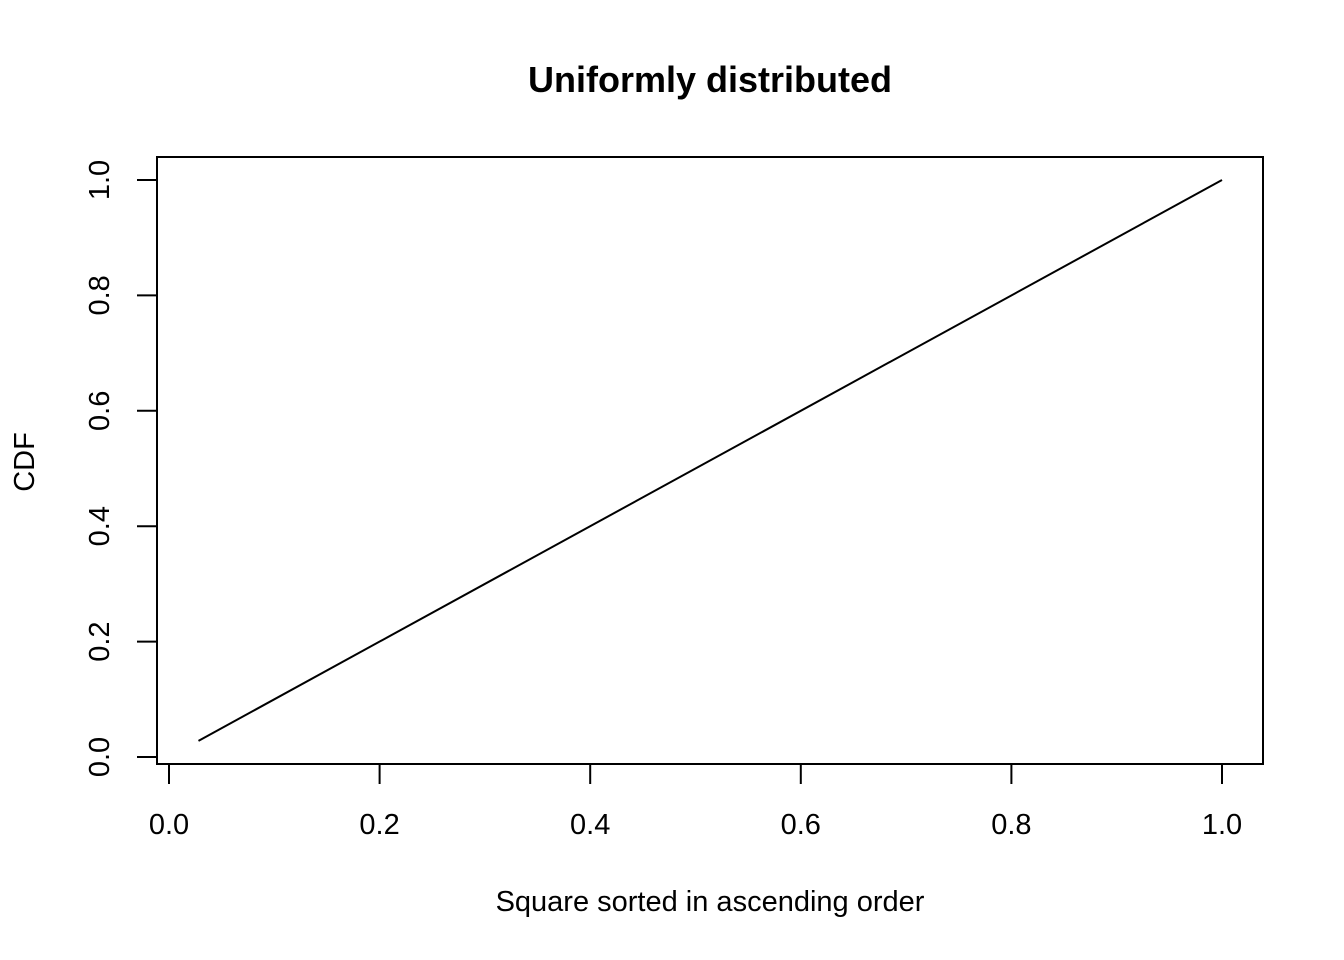 The width and height of the screenshot is (1344, 960). What do you see at coordinates (100, 641) in the screenshot?
I see `y-tick-label: 0.2` at bounding box center [100, 641].